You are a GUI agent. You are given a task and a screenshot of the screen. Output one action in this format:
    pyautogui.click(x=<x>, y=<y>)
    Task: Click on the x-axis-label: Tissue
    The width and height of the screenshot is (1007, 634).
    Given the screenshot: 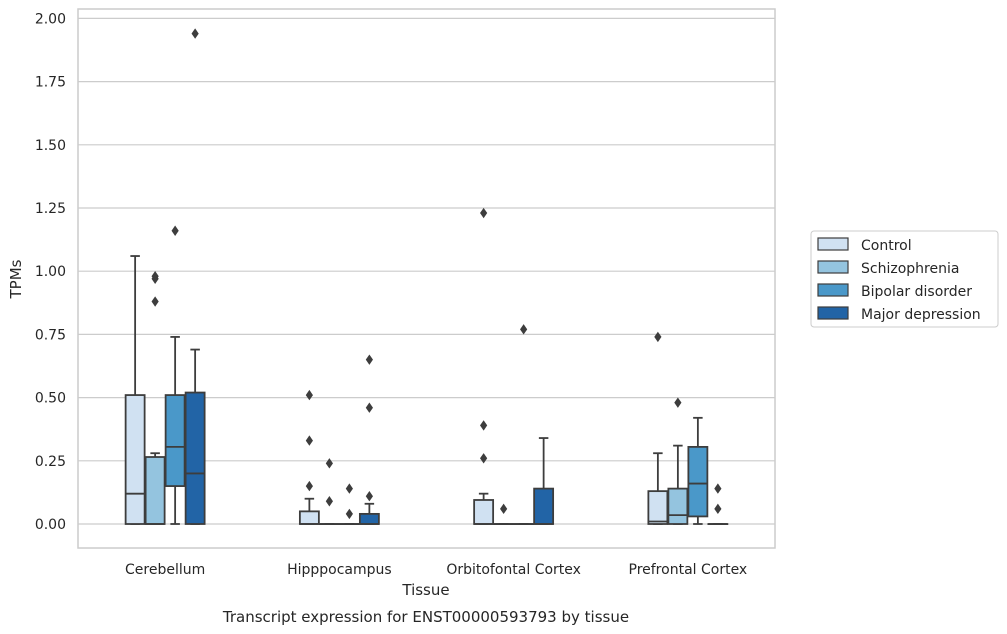 What is the action you would take?
    pyautogui.click(x=425, y=590)
    